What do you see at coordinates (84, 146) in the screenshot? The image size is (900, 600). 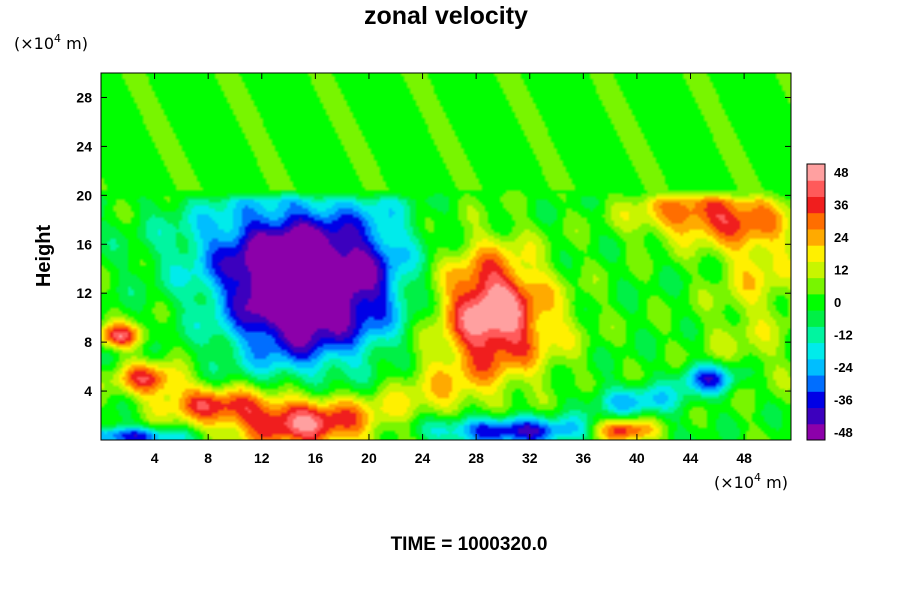 I see `y-tick-label: 24` at bounding box center [84, 146].